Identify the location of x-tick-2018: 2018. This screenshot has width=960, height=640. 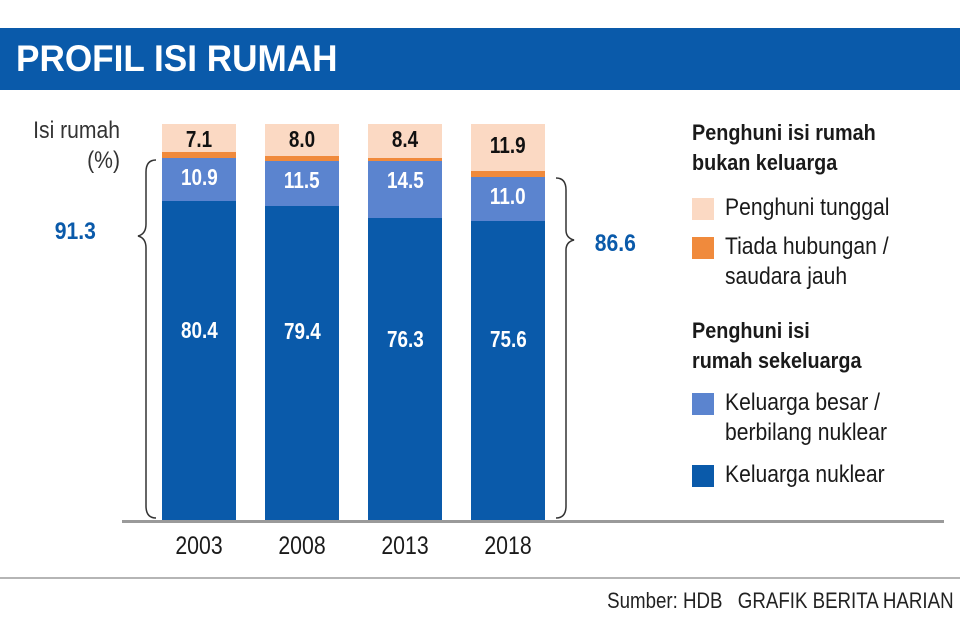
(508, 546).